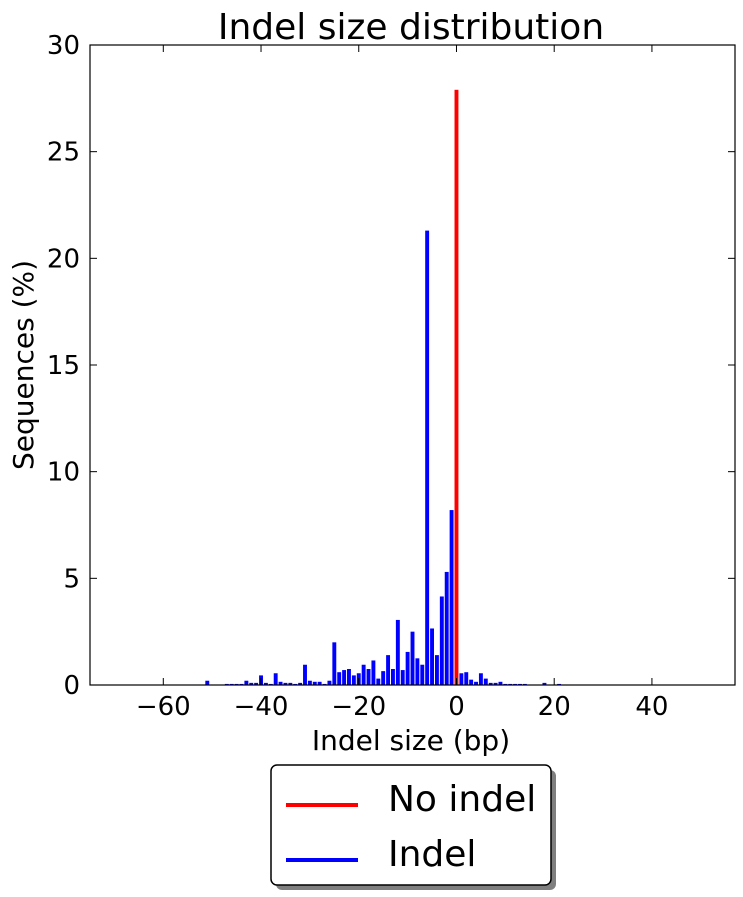 The width and height of the screenshot is (743, 897). What do you see at coordinates (71, 686) in the screenshot?
I see `y-tick-label: 0` at bounding box center [71, 686].